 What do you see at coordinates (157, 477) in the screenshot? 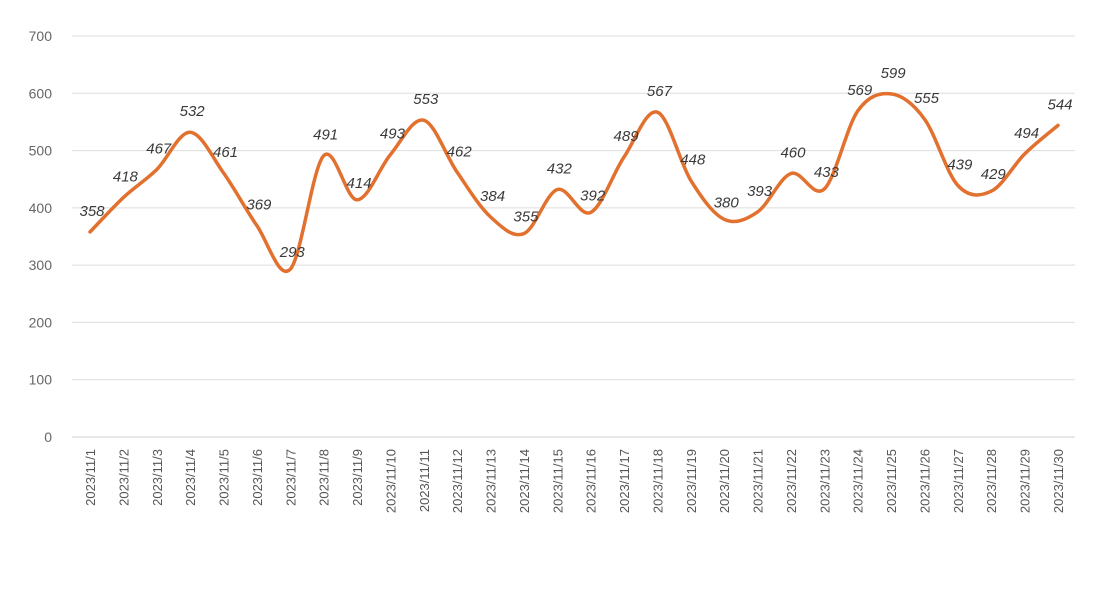
I see `x-tick-label: 2023/11/3` at bounding box center [157, 477].